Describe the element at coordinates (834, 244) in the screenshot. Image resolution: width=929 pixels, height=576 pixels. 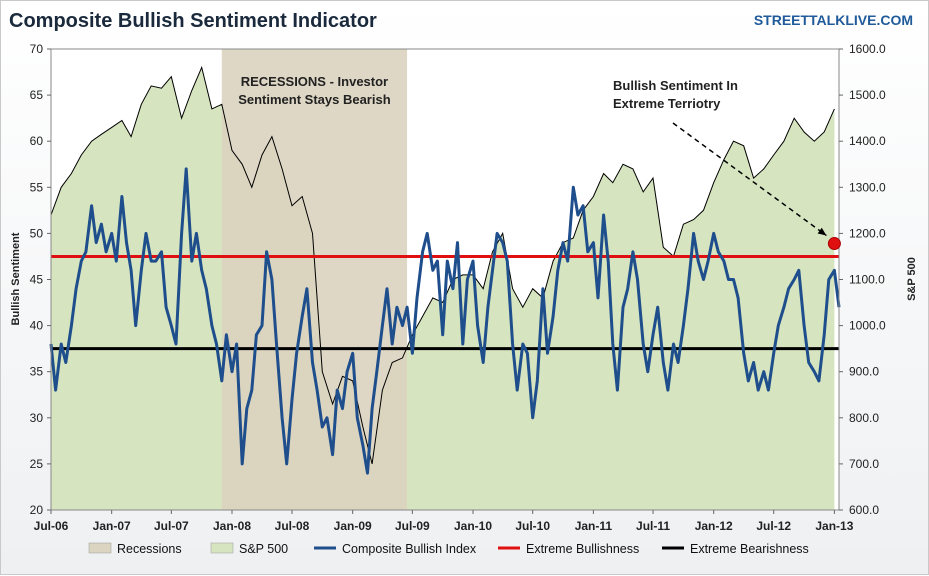
I see `highlight-point` at that location.